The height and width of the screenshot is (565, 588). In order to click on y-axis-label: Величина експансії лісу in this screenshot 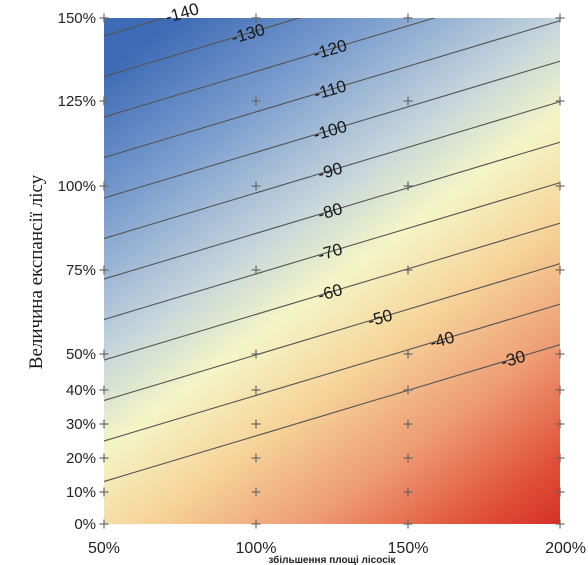, I will do `click(36, 271)`.